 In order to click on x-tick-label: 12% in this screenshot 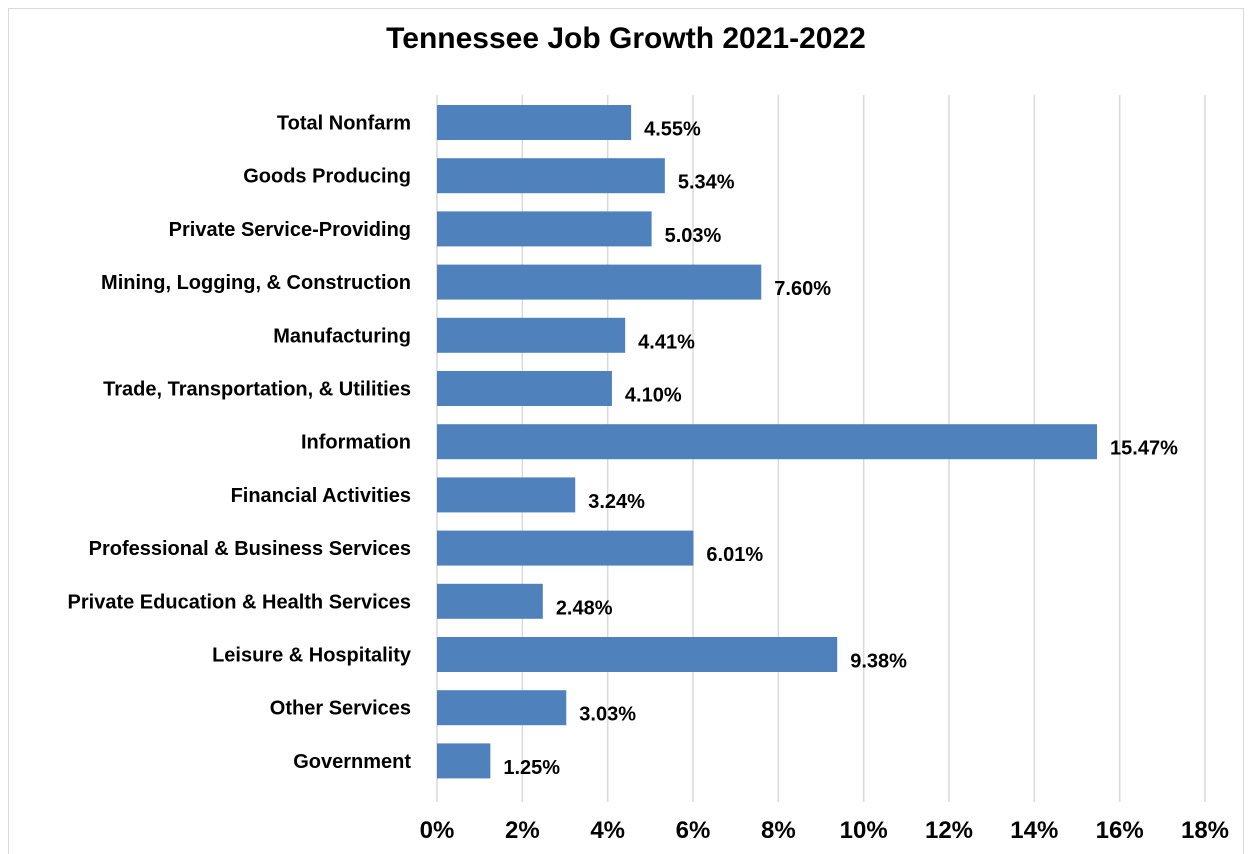, I will do `click(949, 830)`.